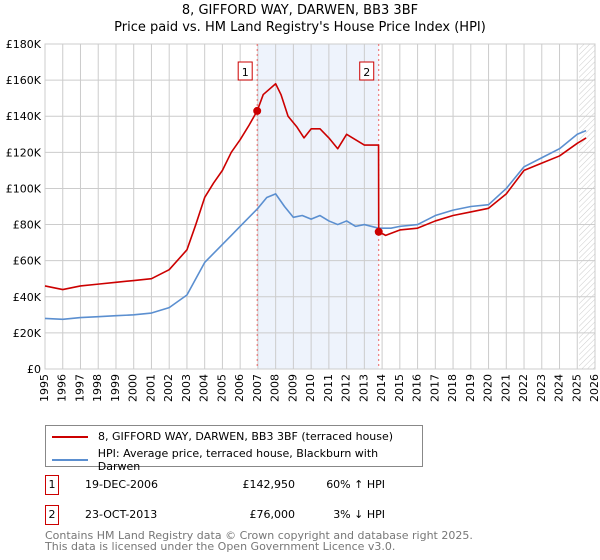 The image size is (600, 560). I want to click on x-tick-label: 2015, so click(399, 388).